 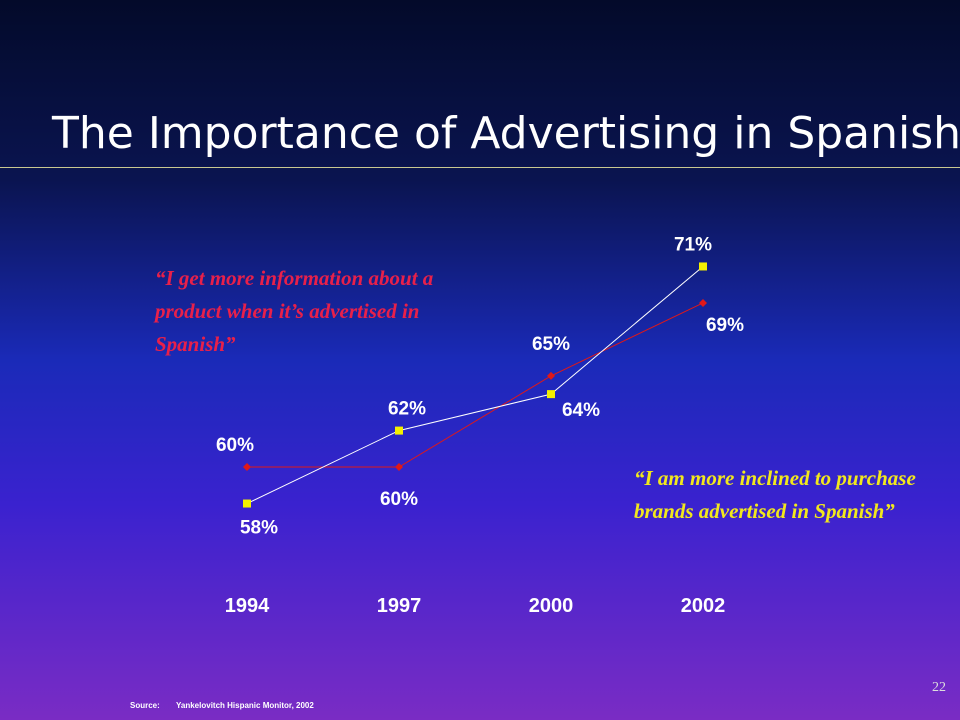 What do you see at coordinates (703, 606) in the screenshot?
I see `x-tick-2002: 2002` at bounding box center [703, 606].